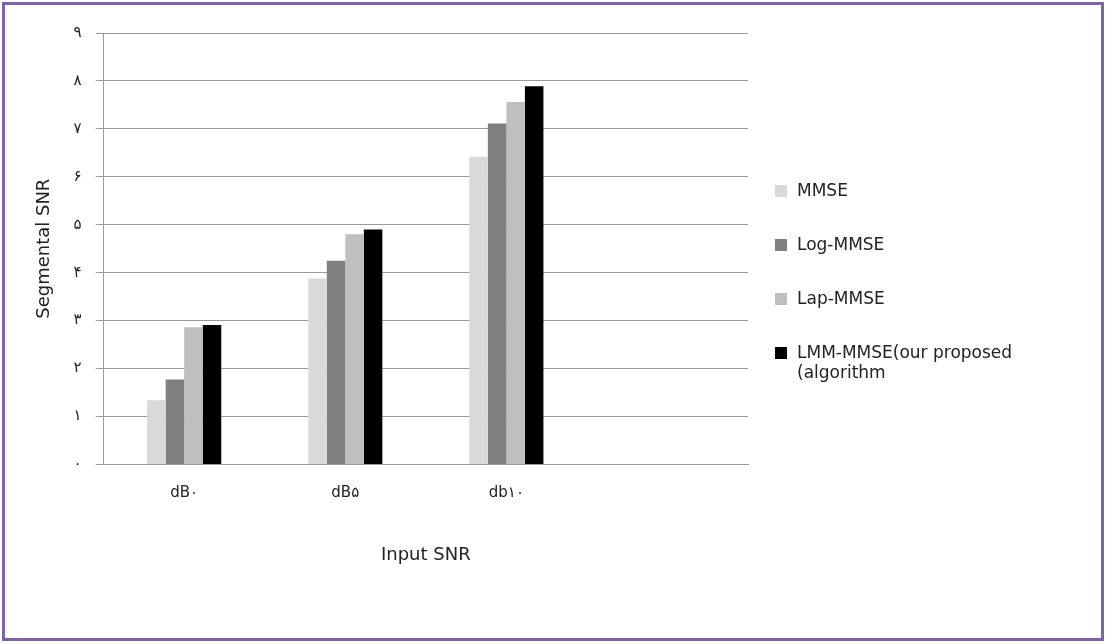 This screenshot has height=643, width=1106. What do you see at coordinates (506, 492) in the screenshot?
I see `x-tick-label: db۱۰` at bounding box center [506, 492].